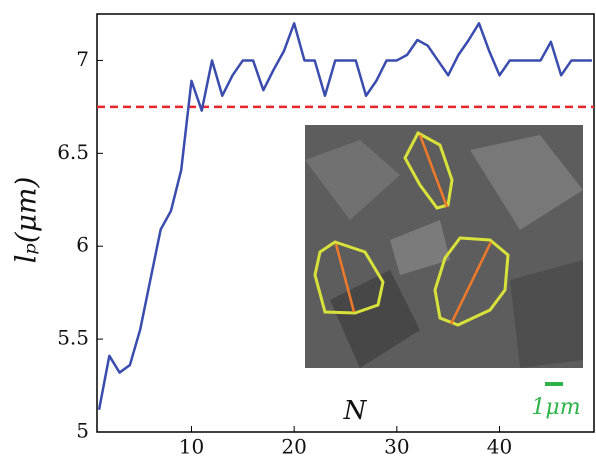 This screenshot has width=596, height=460. Describe the element at coordinates (82, 59) in the screenshot. I see `y-tick-label: 7` at that location.